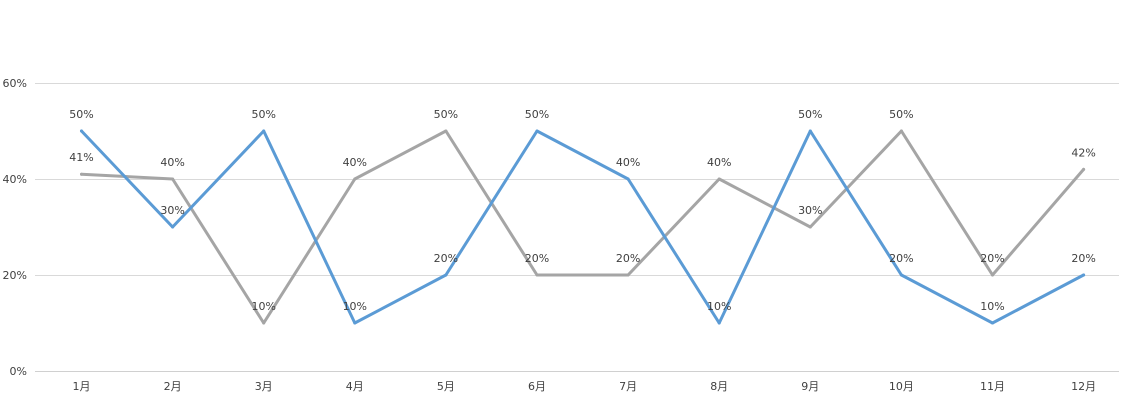  Describe the element at coordinates (18, 371) in the screenshot. I see `y-tick-label: 0%` at that location.